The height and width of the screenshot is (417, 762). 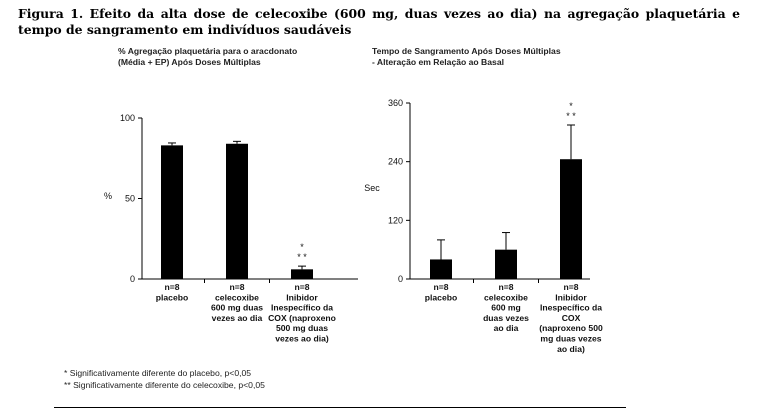 I want to click on chart1-y-tick-label-0: 0, so click(x=132, y=279).